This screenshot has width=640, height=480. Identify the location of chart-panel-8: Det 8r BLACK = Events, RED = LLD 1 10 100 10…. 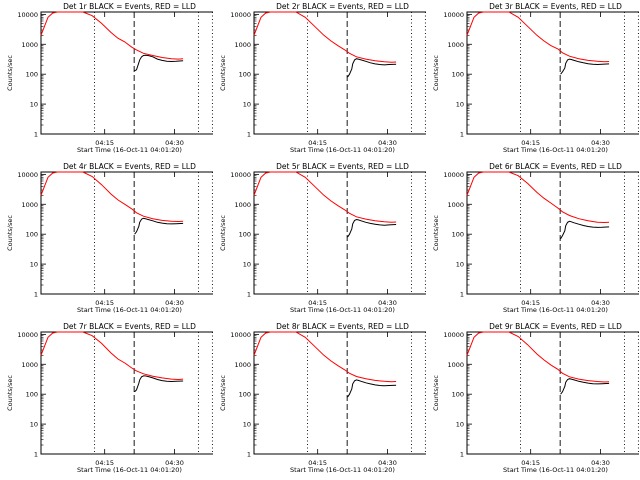
(322, 398).